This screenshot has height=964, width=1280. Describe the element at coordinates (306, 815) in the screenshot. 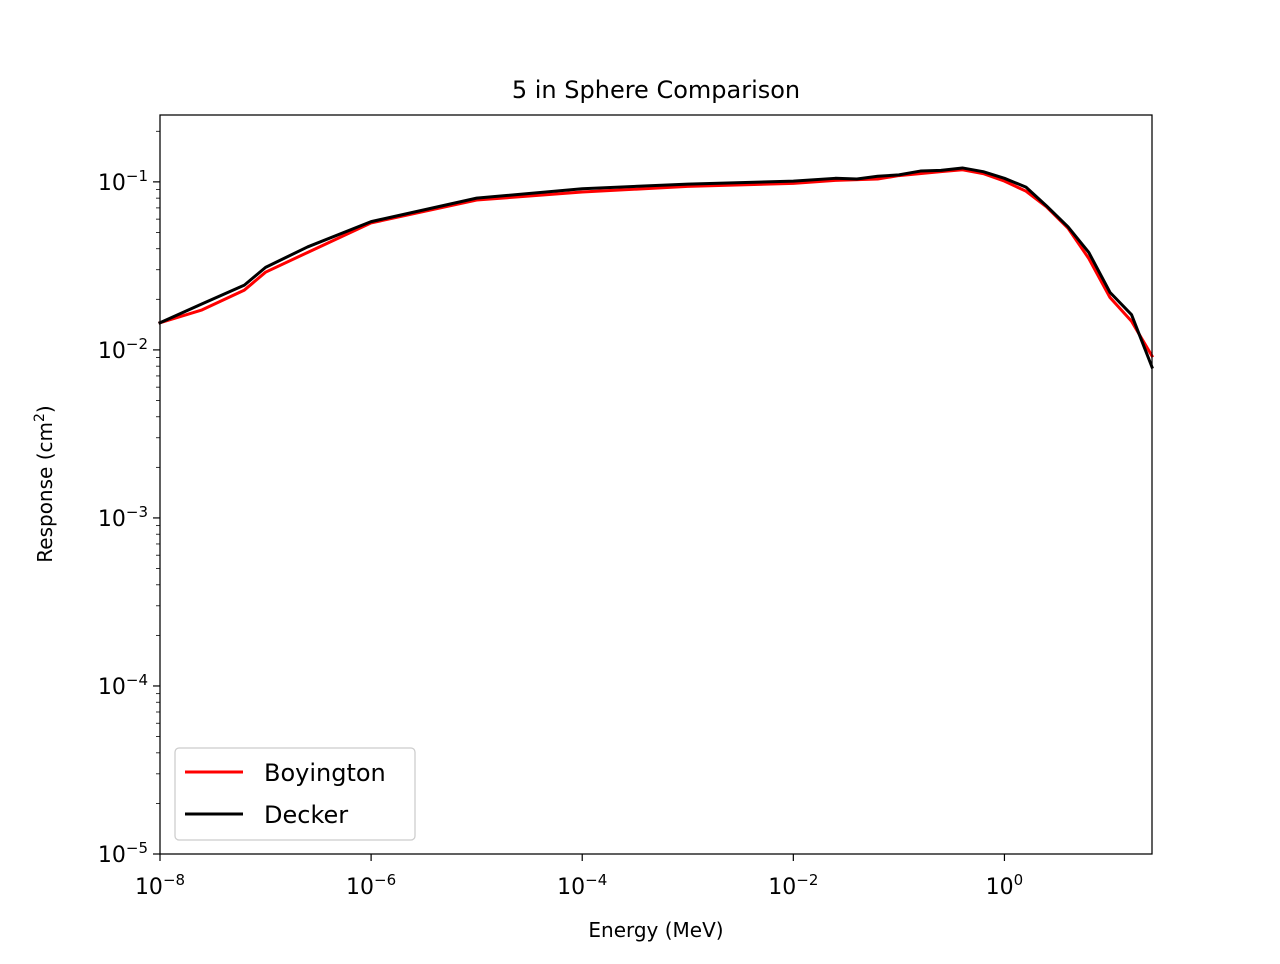

I see `legend-label-decker: Decker` at that location.